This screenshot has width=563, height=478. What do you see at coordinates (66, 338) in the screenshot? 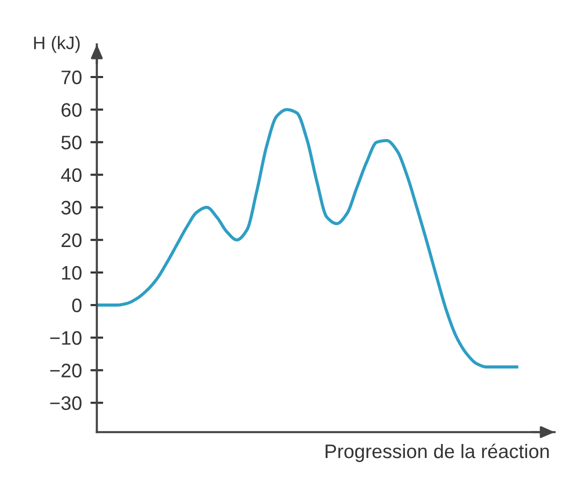
I see `y-tick-label: −10` at bounding box center [66, 338].